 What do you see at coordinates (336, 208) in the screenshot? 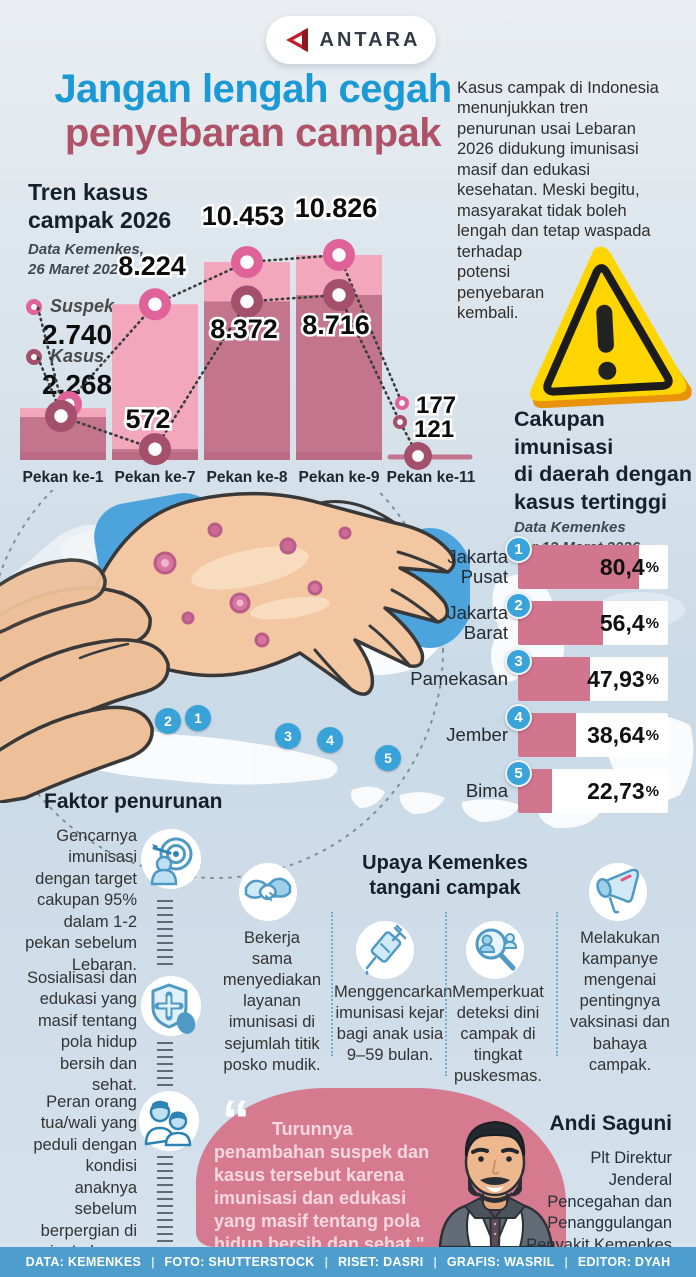
I see `svg-text: 10.826` at bounding box center [336, 208].